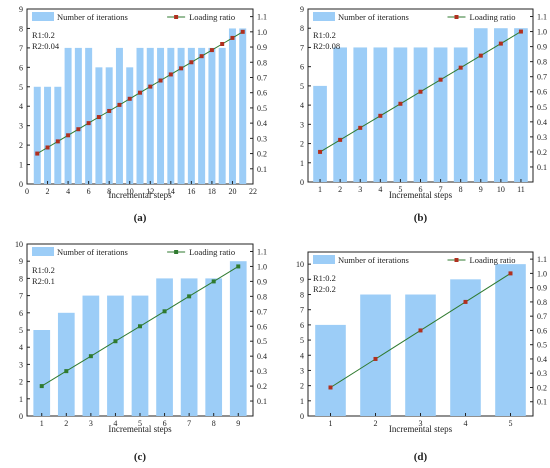  What do you see at coordinates (21, 9) in the screenshot?
I see `y-tick-label: 9` at bounding box center [21, 9].